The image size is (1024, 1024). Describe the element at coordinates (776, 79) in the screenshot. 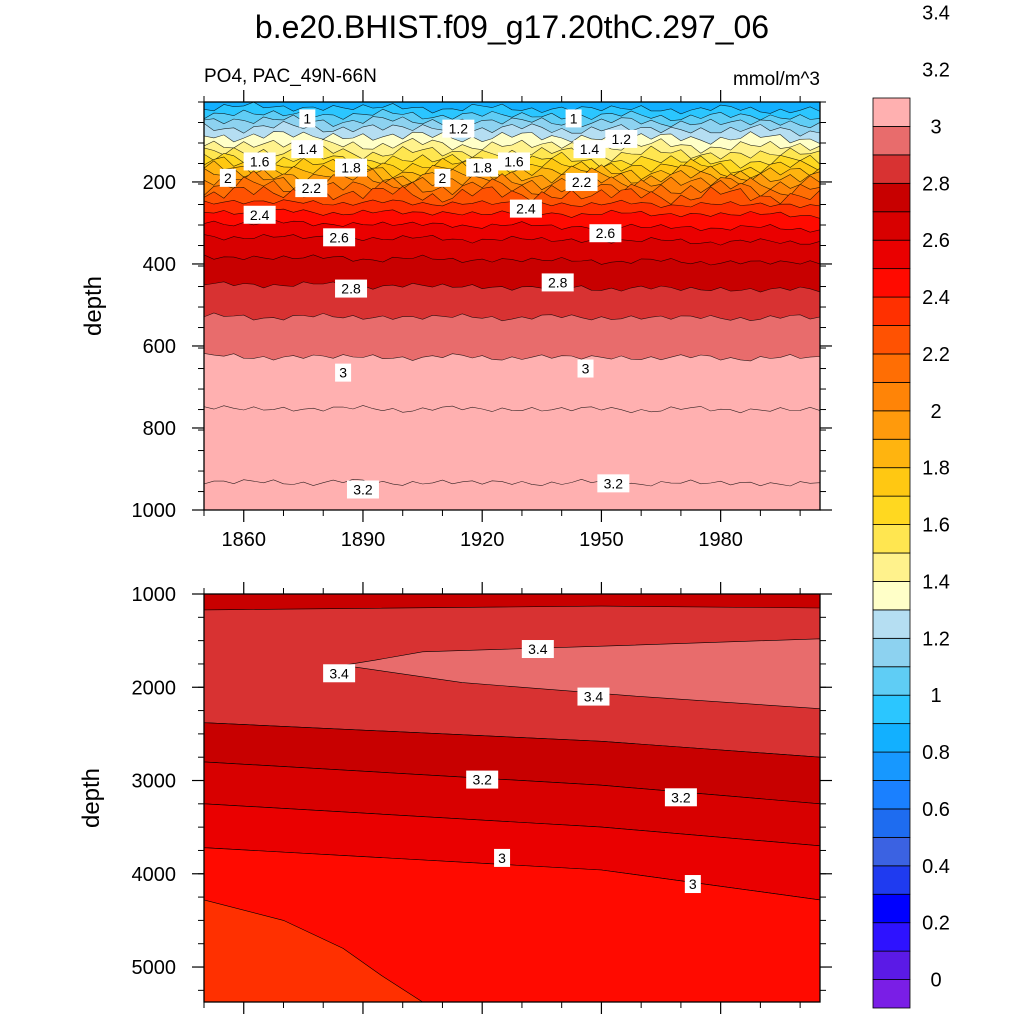

I see `units-label: mmol/m^3` at that location.